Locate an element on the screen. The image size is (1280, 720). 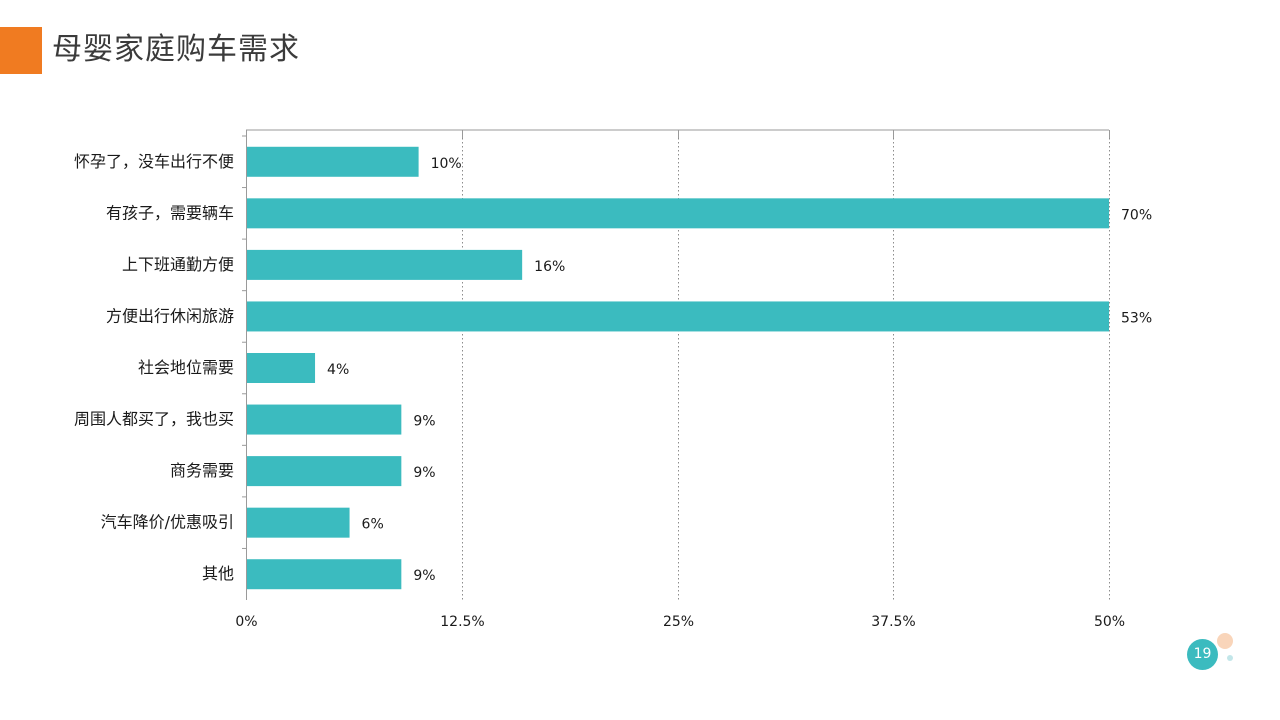
x-tick-label: 12.5% is located at coordinates (462, 622).